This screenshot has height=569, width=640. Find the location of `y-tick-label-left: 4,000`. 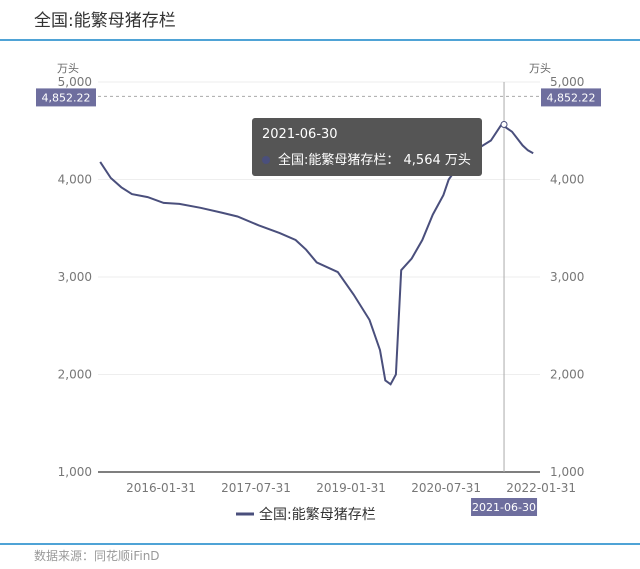

y-tick-label-left: 4,000 is located at coordinates (75, 180).